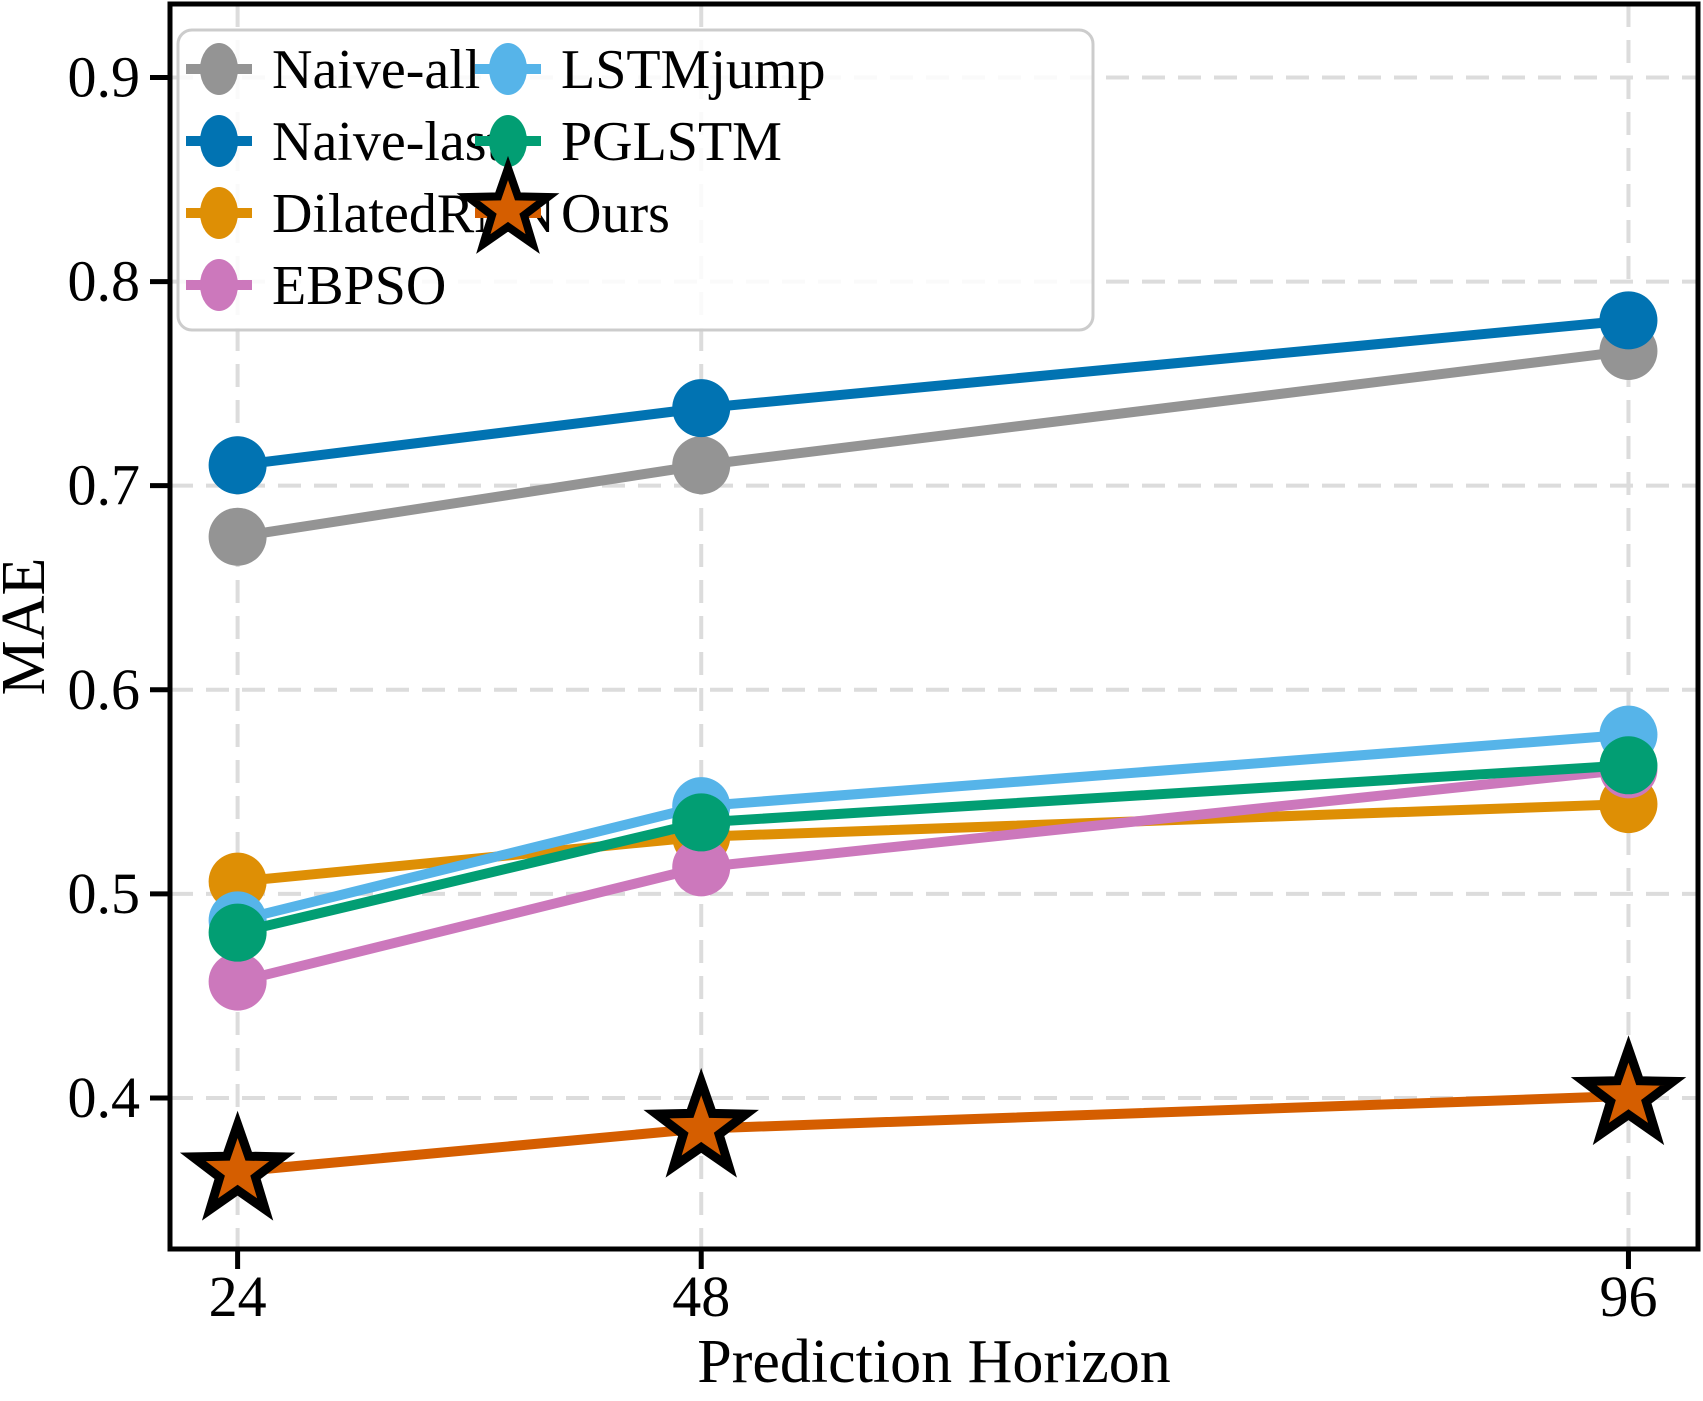  What do you see at coordinates (933, 1289) in the screenshot?
I see `x-axis: 24 48 96` at bounding box center [933, 1289].